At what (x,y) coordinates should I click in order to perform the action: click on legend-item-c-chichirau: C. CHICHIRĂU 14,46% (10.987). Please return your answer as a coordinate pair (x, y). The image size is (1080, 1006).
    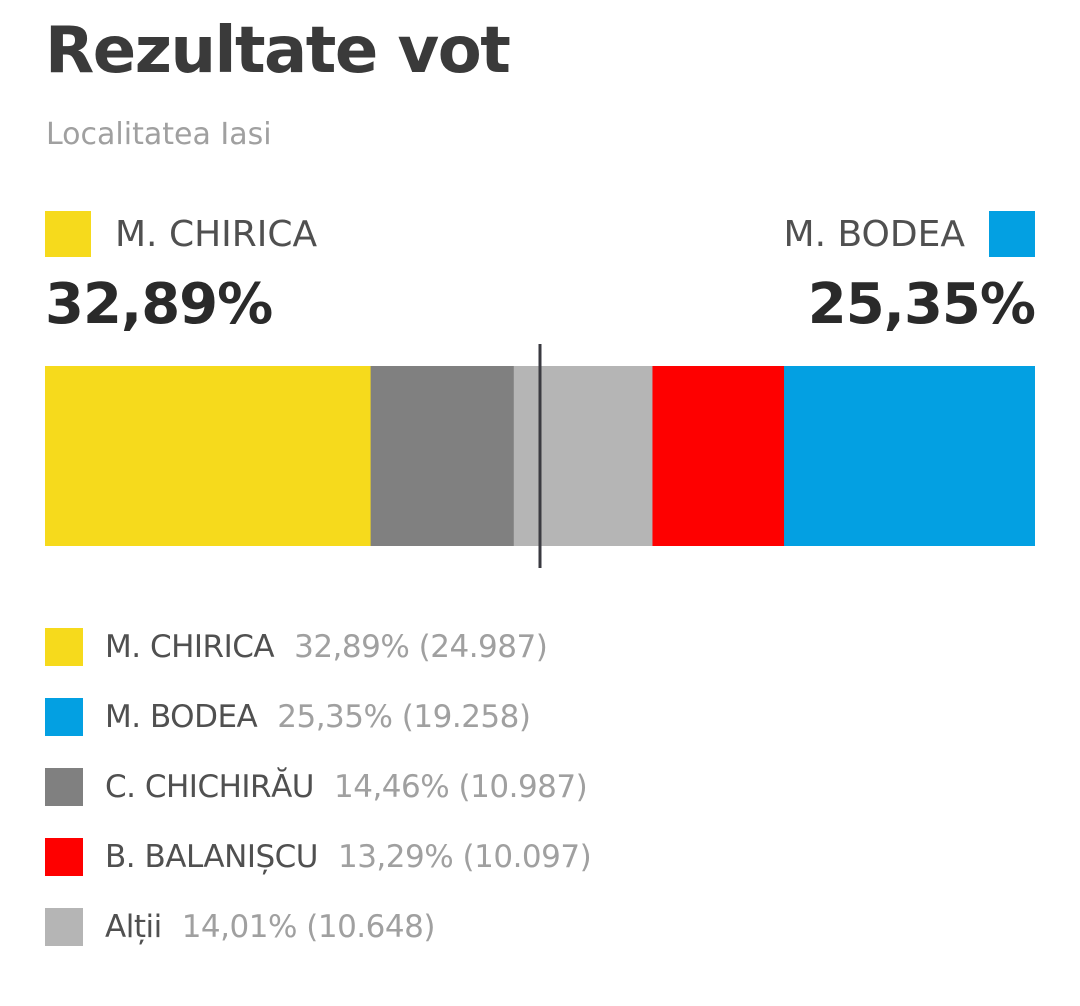
    Looking at the image, I should click on (318, 787).